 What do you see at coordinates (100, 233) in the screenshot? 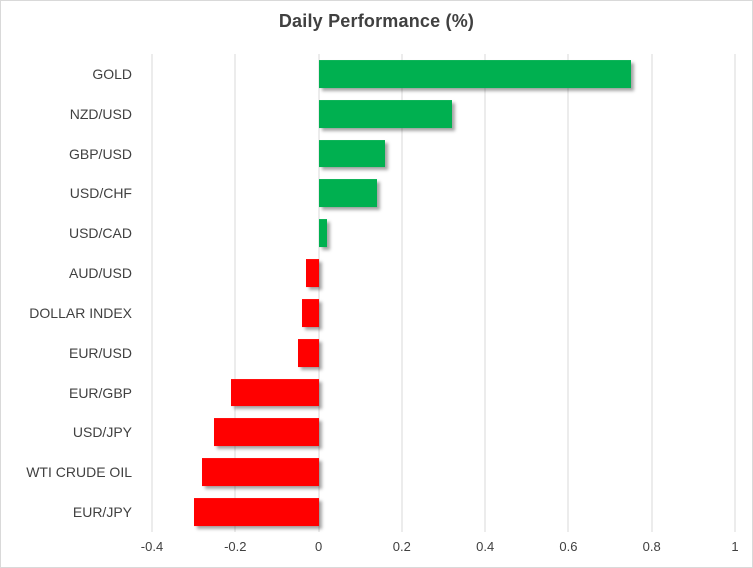
I see `category-label: USD/CAD` at bounding box center [100, 233].